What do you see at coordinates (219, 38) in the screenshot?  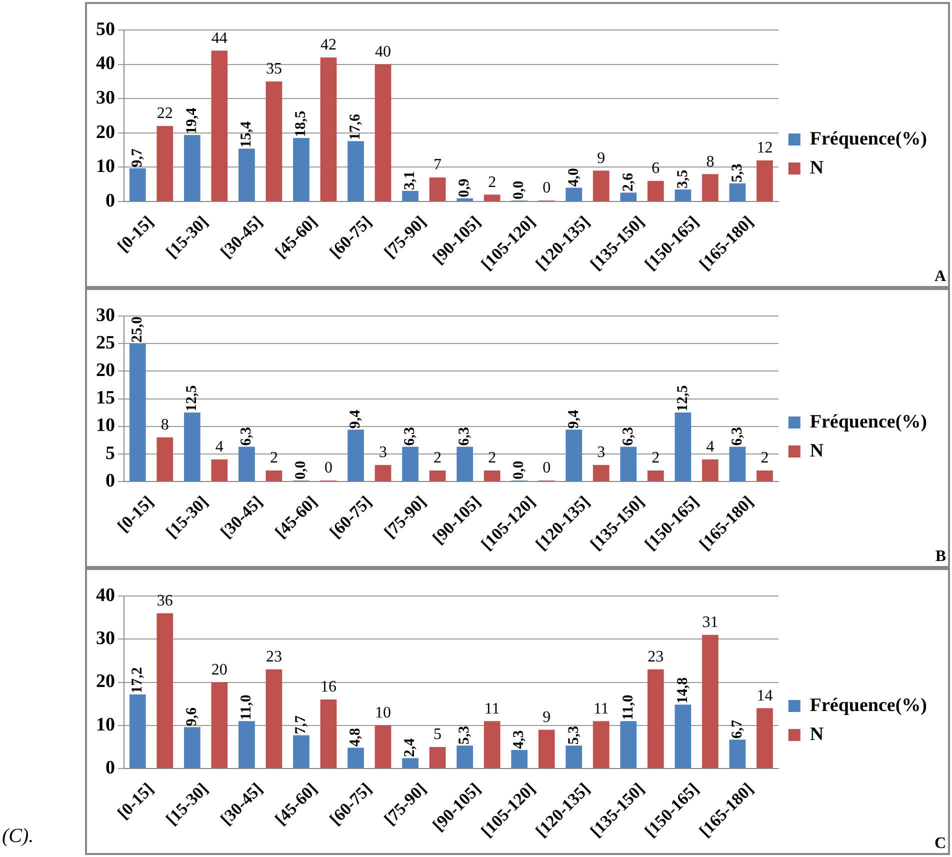 I see `data-label: 44` at bounding box center [219, 38].